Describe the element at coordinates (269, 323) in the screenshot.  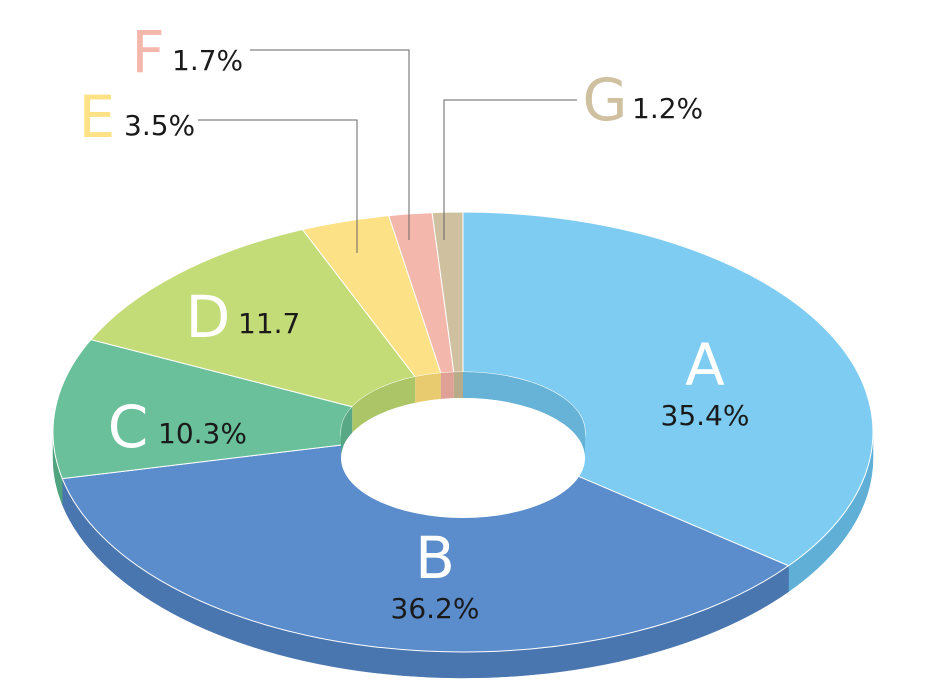
I see `slice-value-d: 11.7` at that location.